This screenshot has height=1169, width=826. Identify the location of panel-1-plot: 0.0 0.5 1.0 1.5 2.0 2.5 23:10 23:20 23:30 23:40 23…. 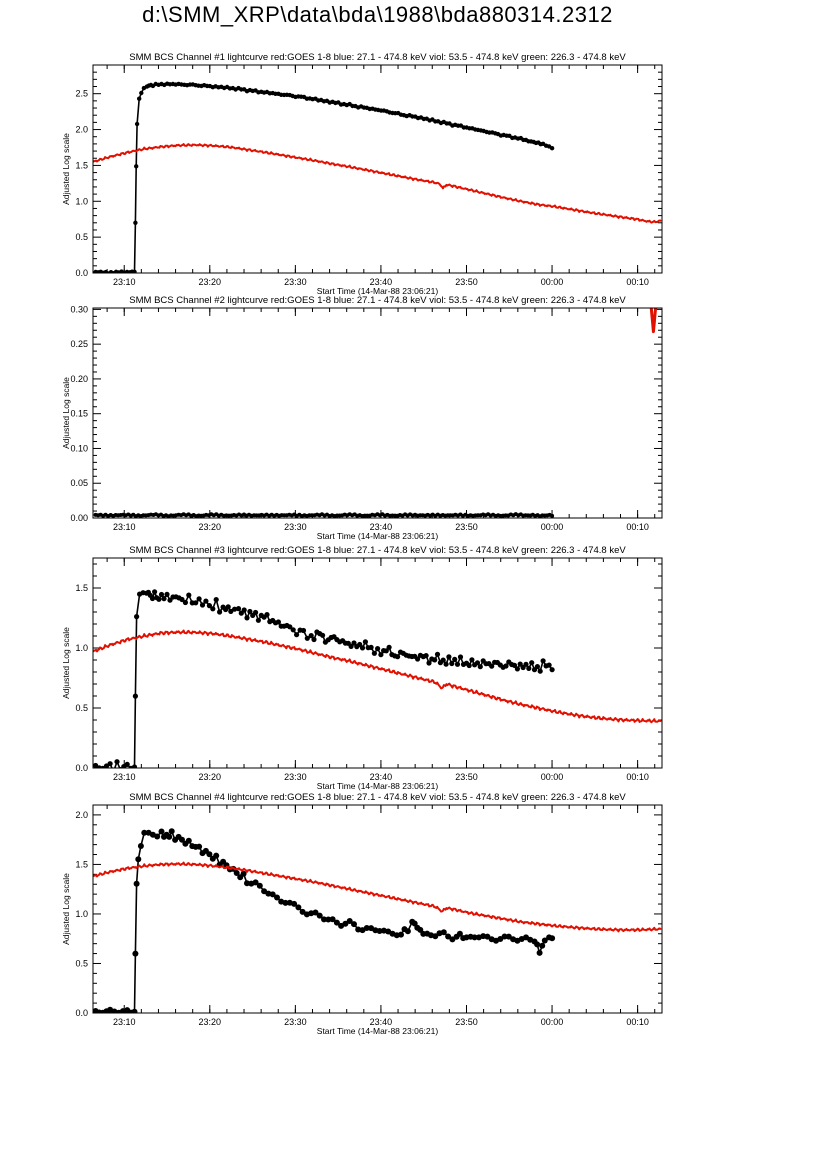
(369, 175).